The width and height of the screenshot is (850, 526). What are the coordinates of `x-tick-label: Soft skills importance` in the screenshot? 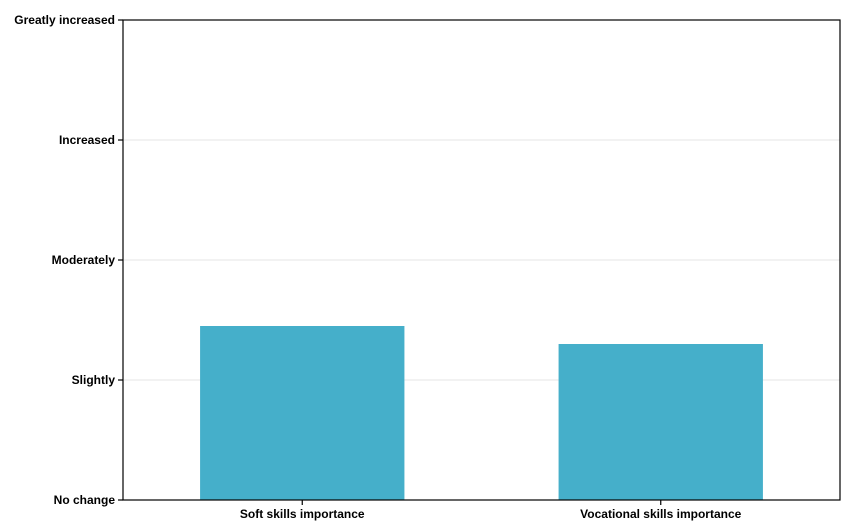 It's located at (302, 514).